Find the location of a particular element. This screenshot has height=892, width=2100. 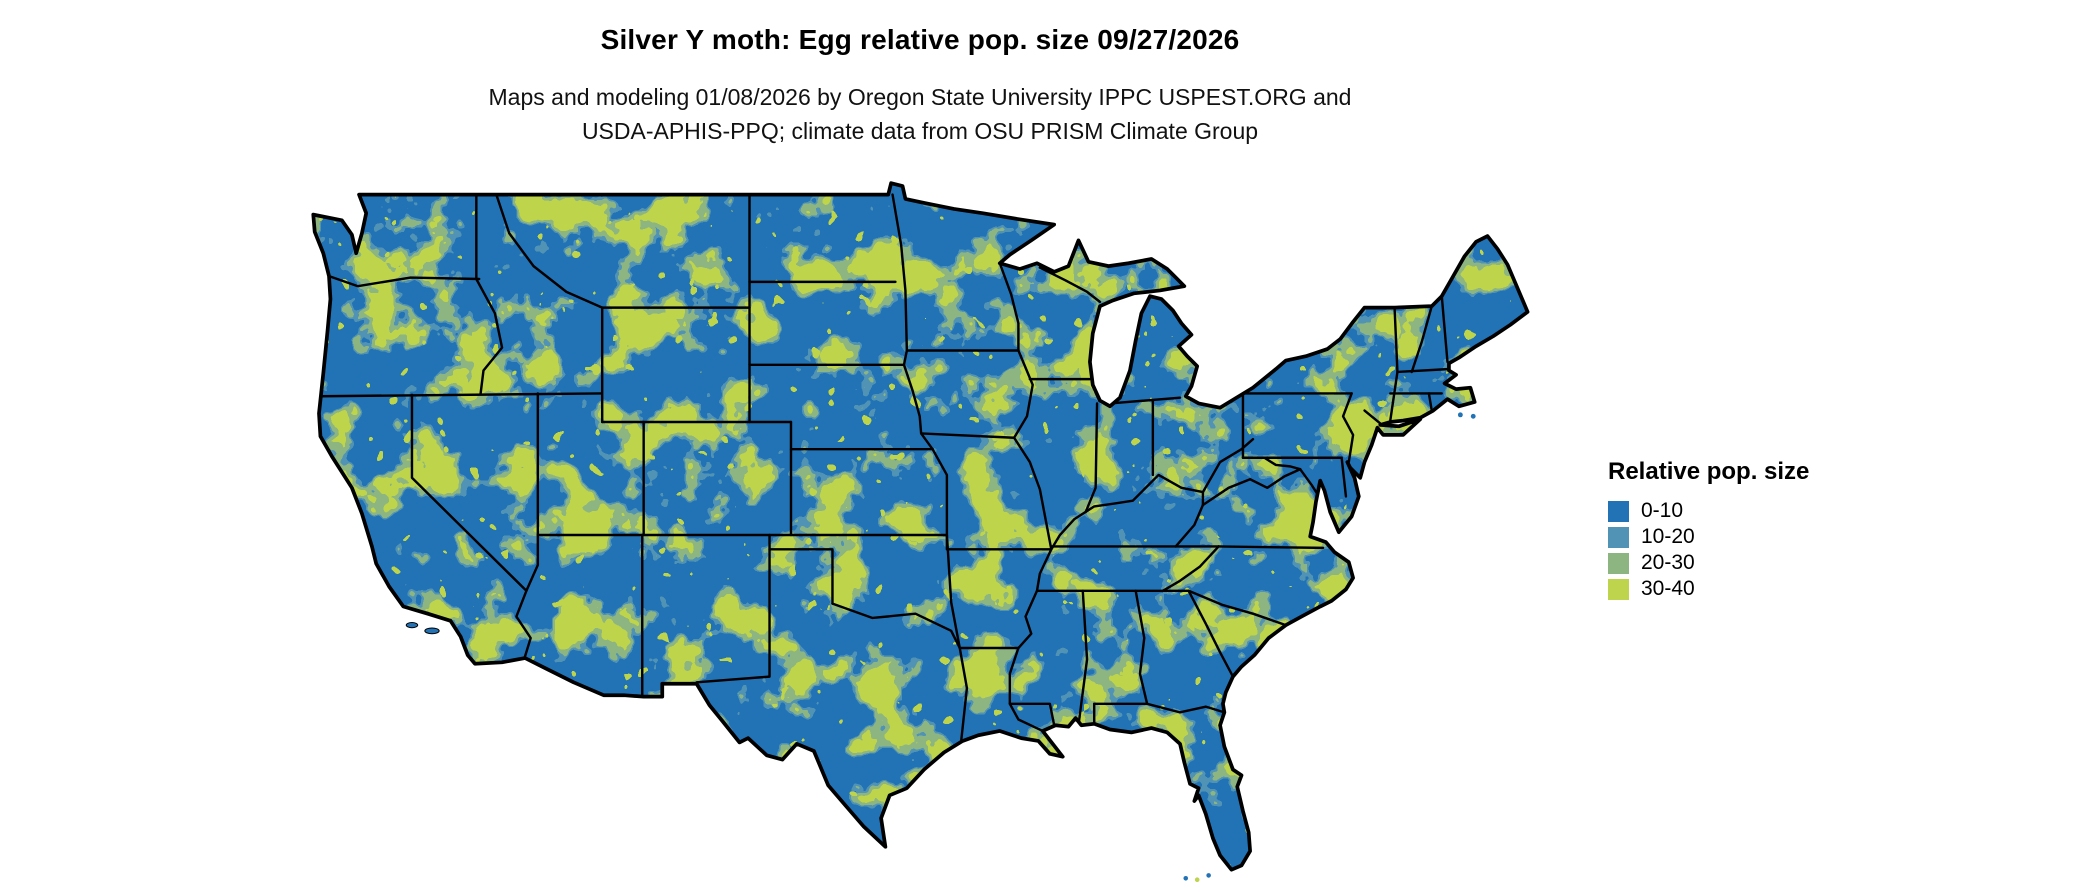

legend-item: 0-10 is located at coordinates (1708, 511).